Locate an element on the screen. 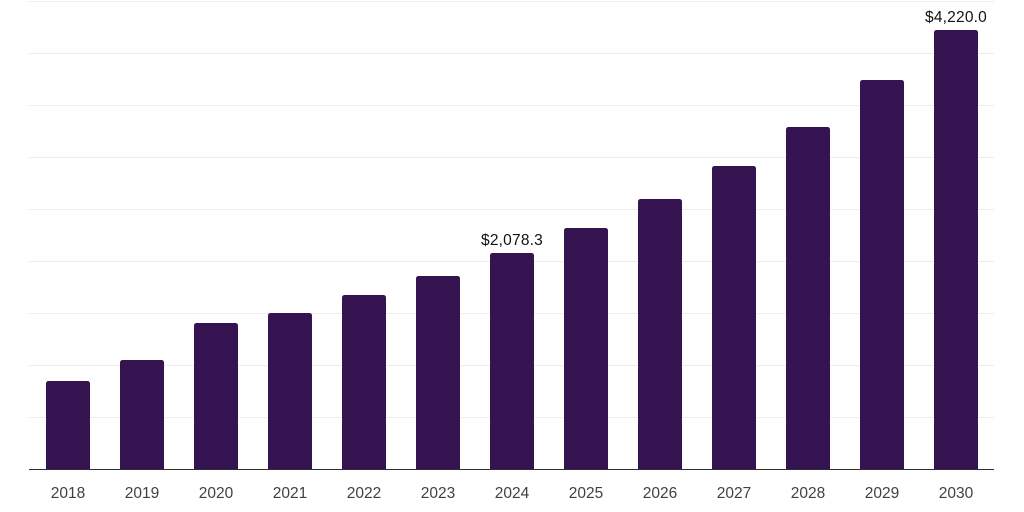  x-tick-label-2019: 2019 is located at coordinates (142, 493).